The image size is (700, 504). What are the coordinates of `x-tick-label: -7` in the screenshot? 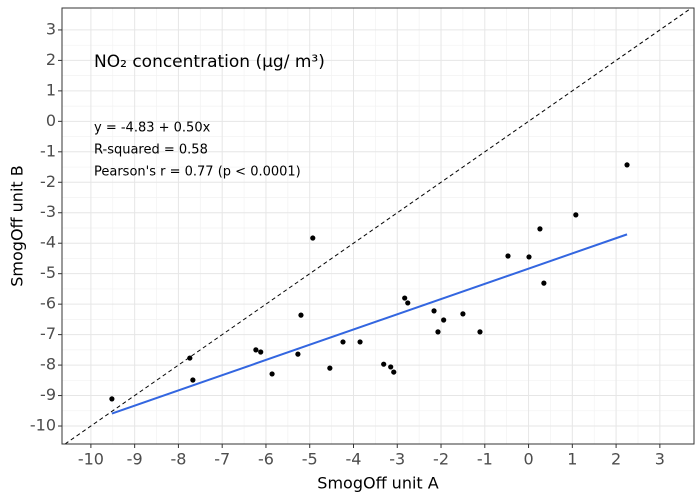 It's located at (222, 459).